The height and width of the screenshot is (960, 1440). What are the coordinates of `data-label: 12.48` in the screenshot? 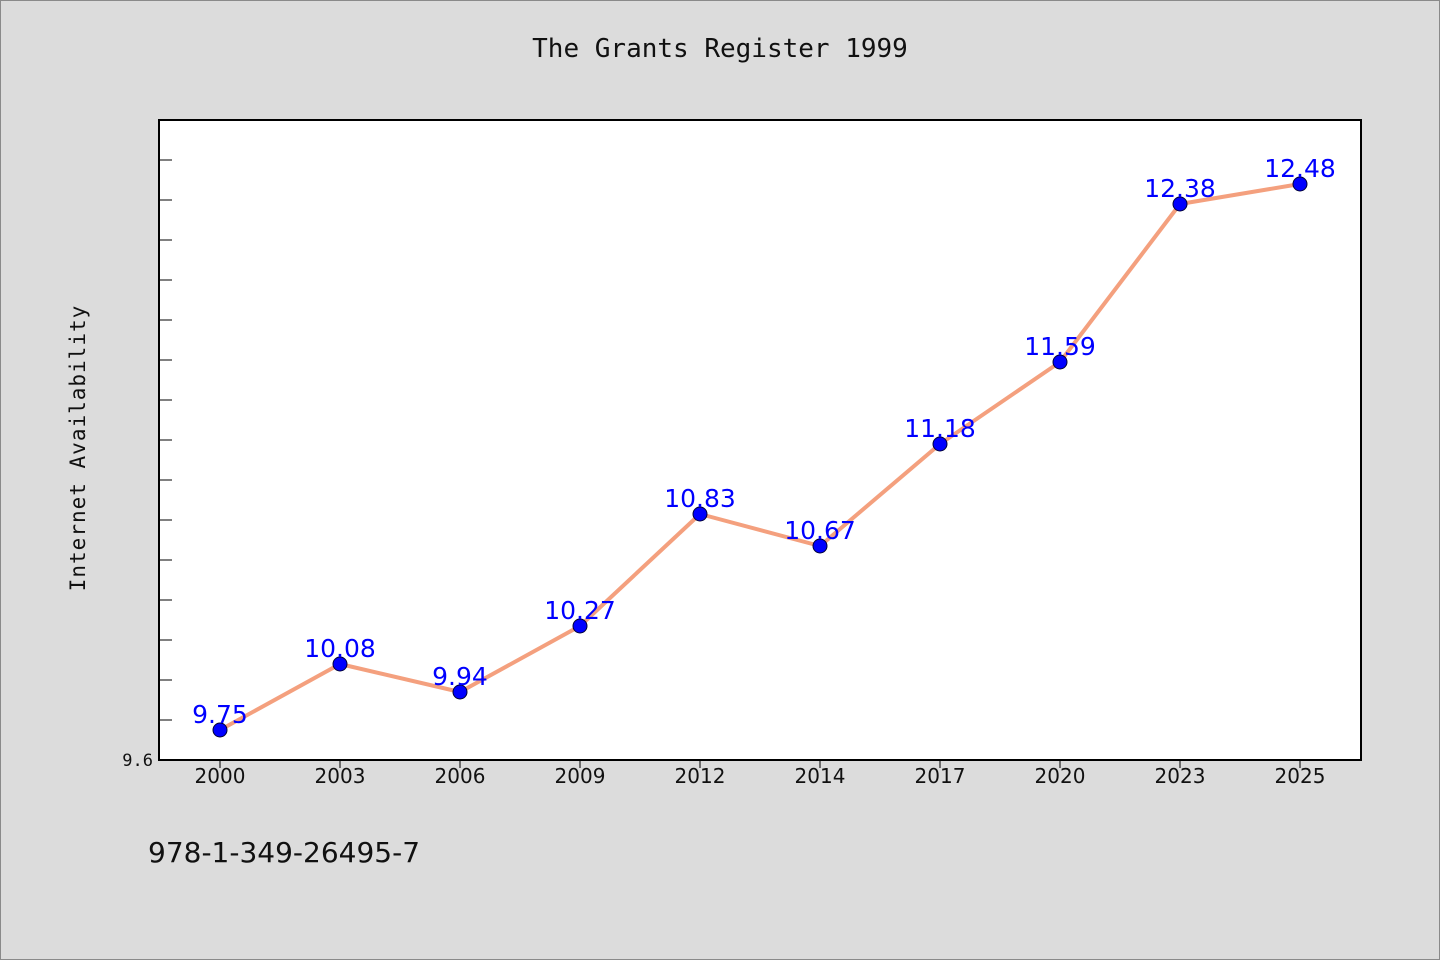 It's located at (1300, 168).